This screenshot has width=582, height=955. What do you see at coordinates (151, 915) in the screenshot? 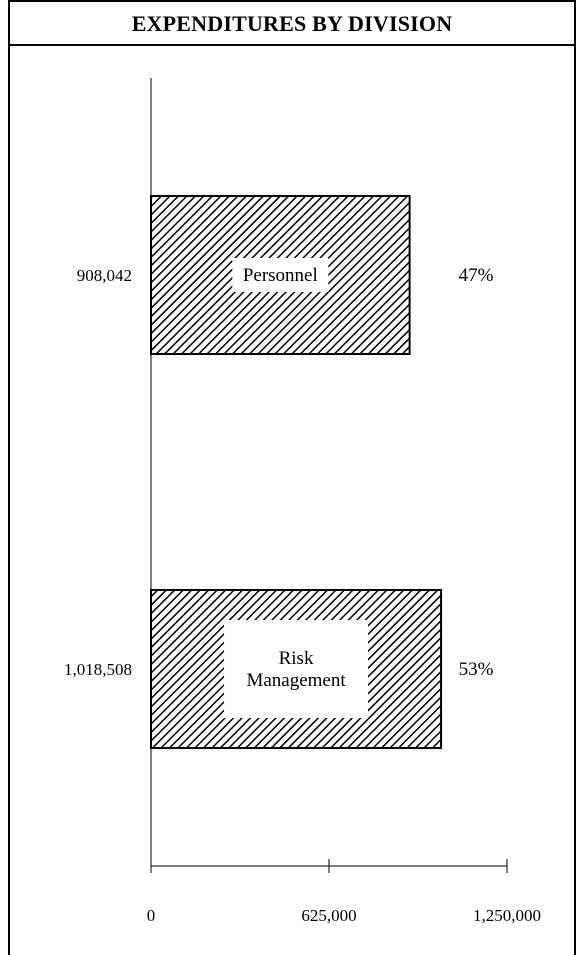
I see `x-tick-label: 0` at bounding box center [151, 915].